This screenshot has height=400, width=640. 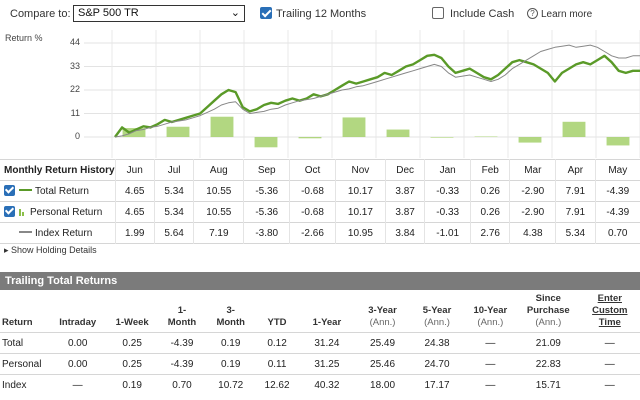 I want to click on compare-select: S&P 500 TR ⌄, so click(x=159, y=13).